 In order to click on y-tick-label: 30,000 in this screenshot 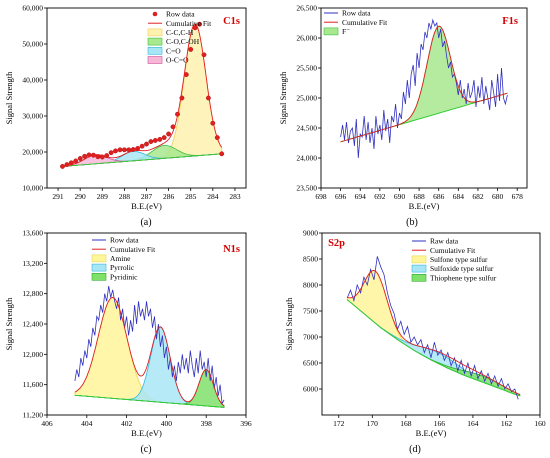, I will do `click(32, 116)`.